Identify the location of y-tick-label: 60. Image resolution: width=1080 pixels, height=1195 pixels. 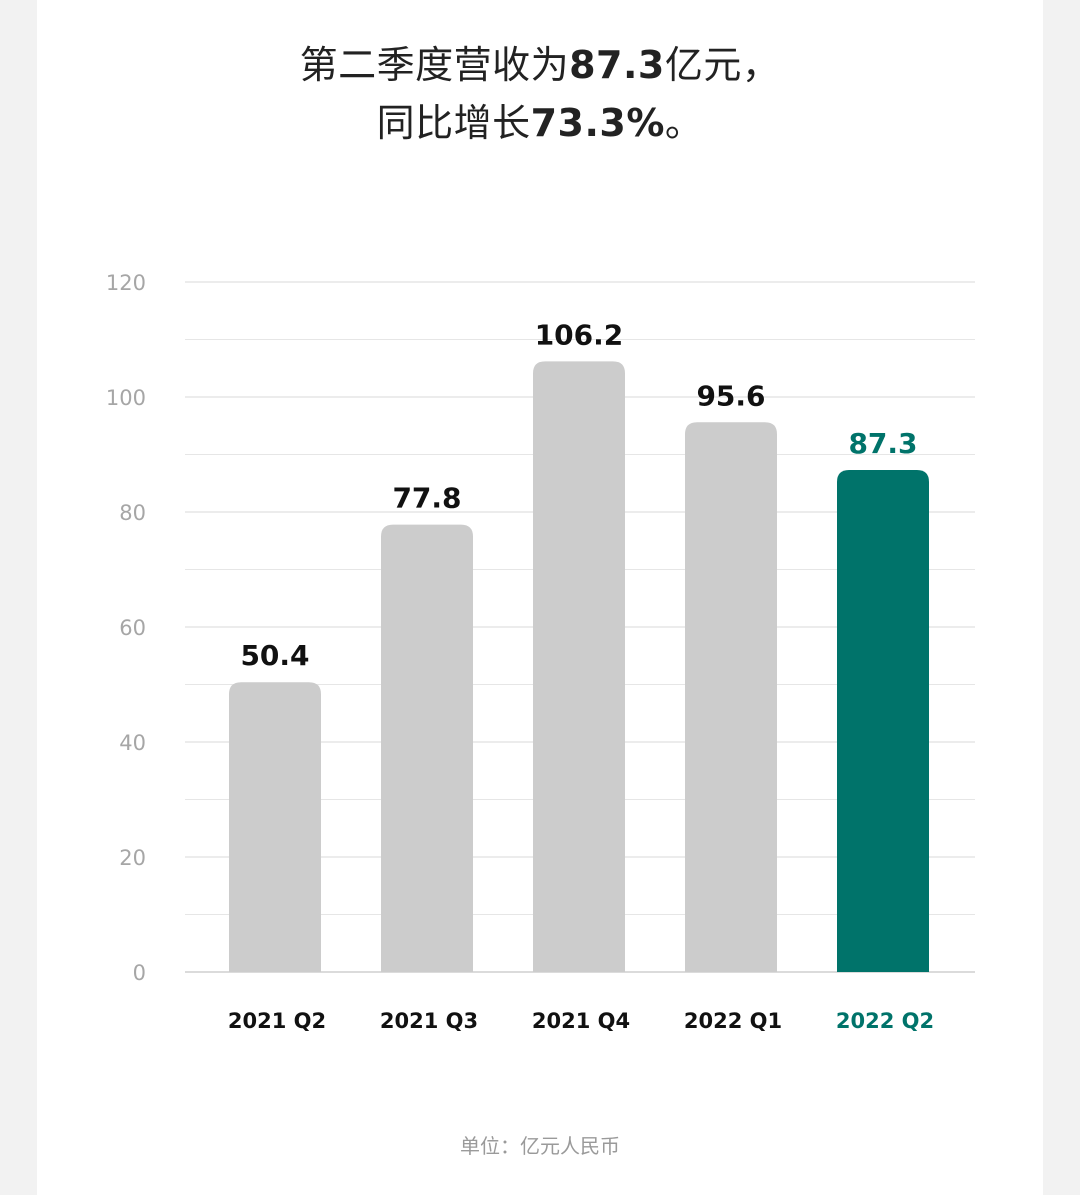
(132, 628).